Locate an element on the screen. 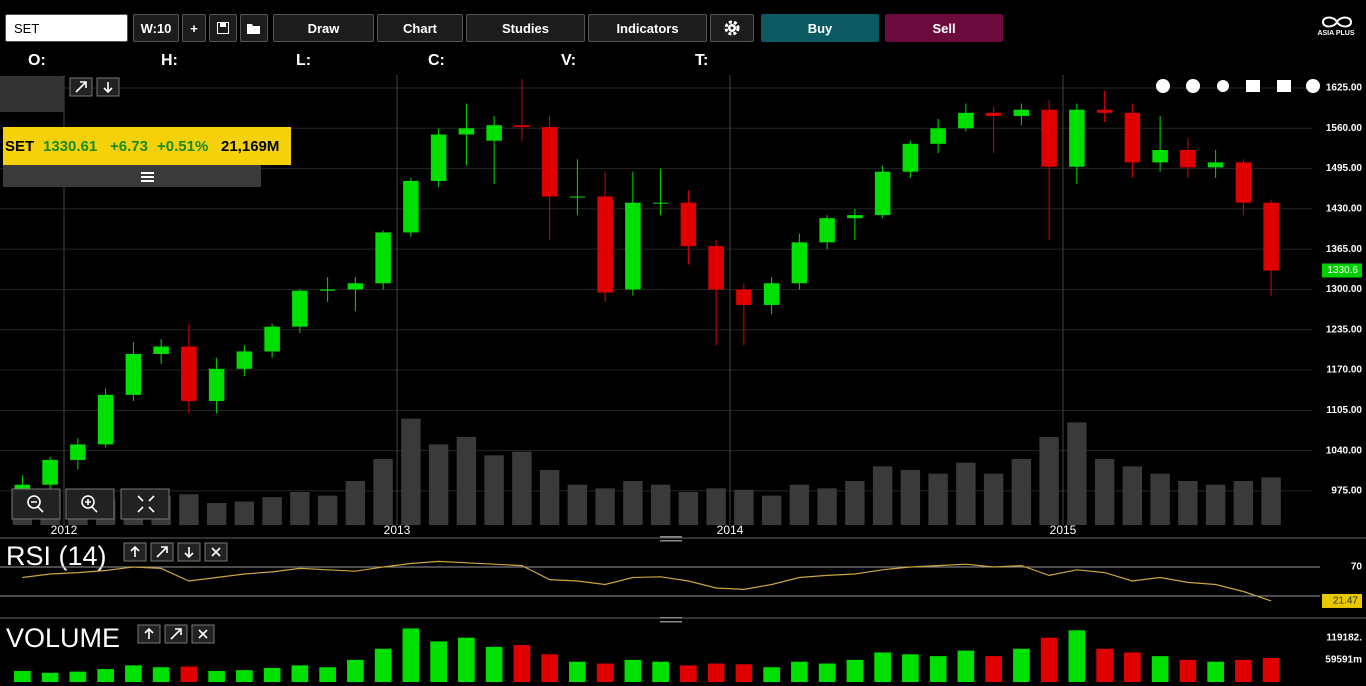 This screenshot has width=1366, height=686. quote-box is located at coordinates (147, 146).